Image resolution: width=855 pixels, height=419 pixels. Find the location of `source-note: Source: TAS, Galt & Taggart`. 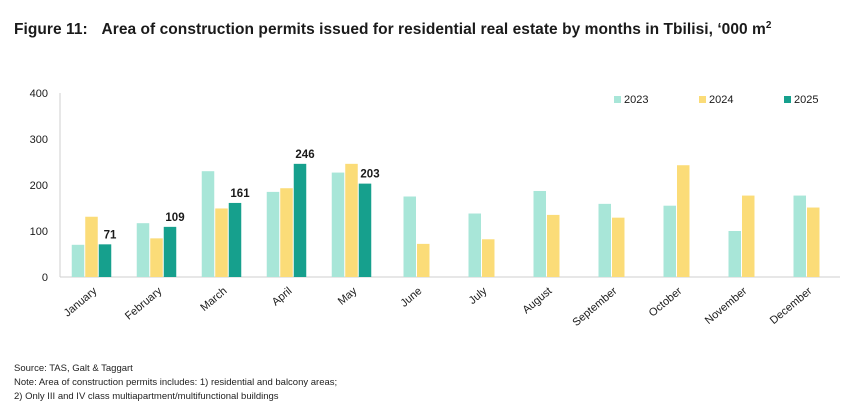

source-note: Source: TAS, Galt & Taggart is located at coordinates (73, 368).